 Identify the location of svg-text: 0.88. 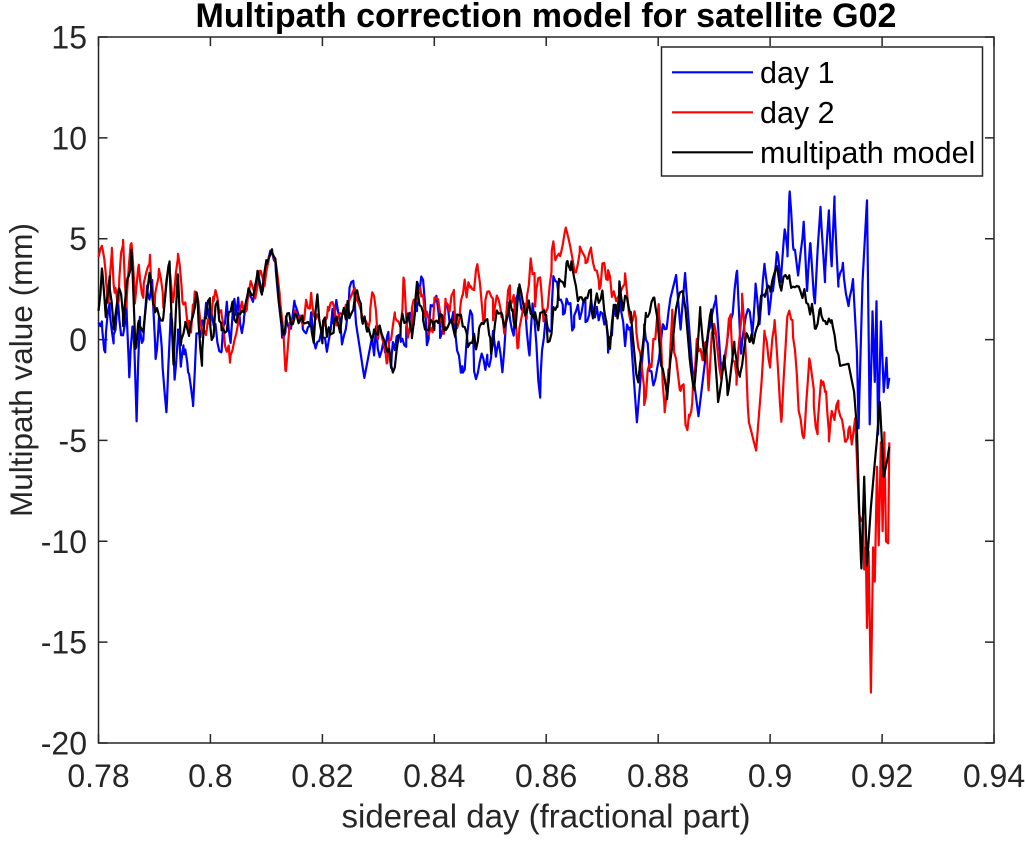
(658, 776).